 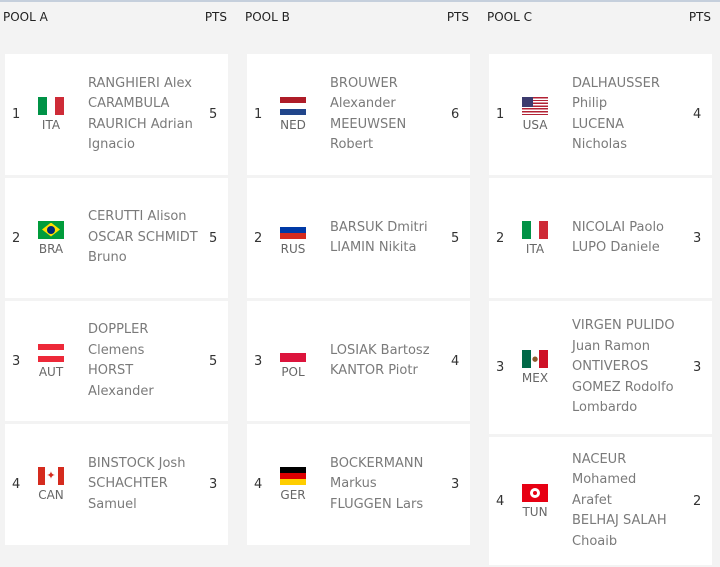 I want to click on player-name-line: HORST, so click(x=111, y=370).